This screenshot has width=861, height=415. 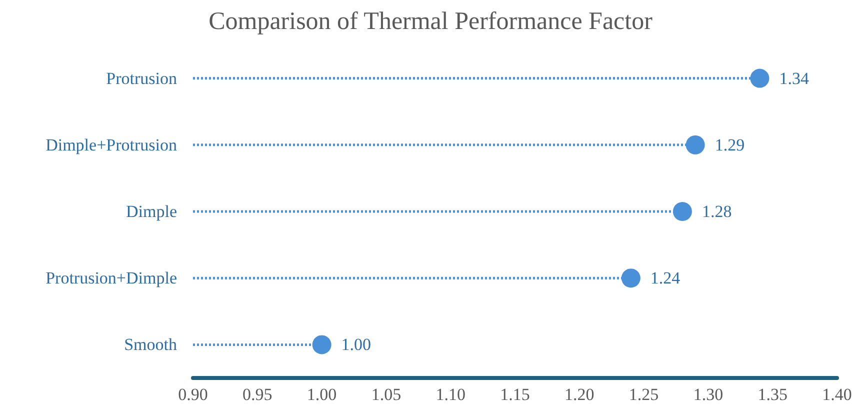 What do you see at coordinates (579, 394) in the screenshot?
I see `x-tick-label: 1.20` at bounding box center [579, 394].